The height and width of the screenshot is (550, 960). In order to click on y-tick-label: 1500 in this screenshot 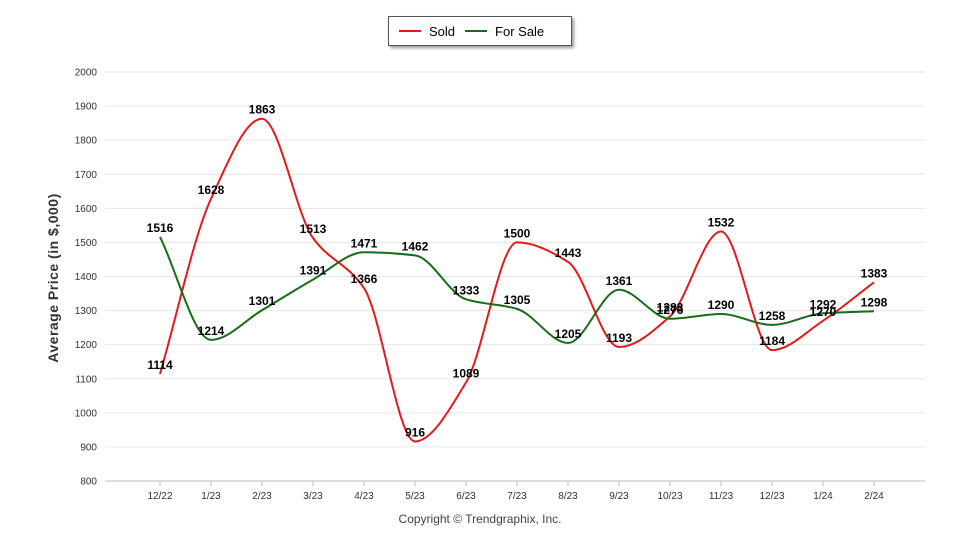, I will do `click(86, 243)`.